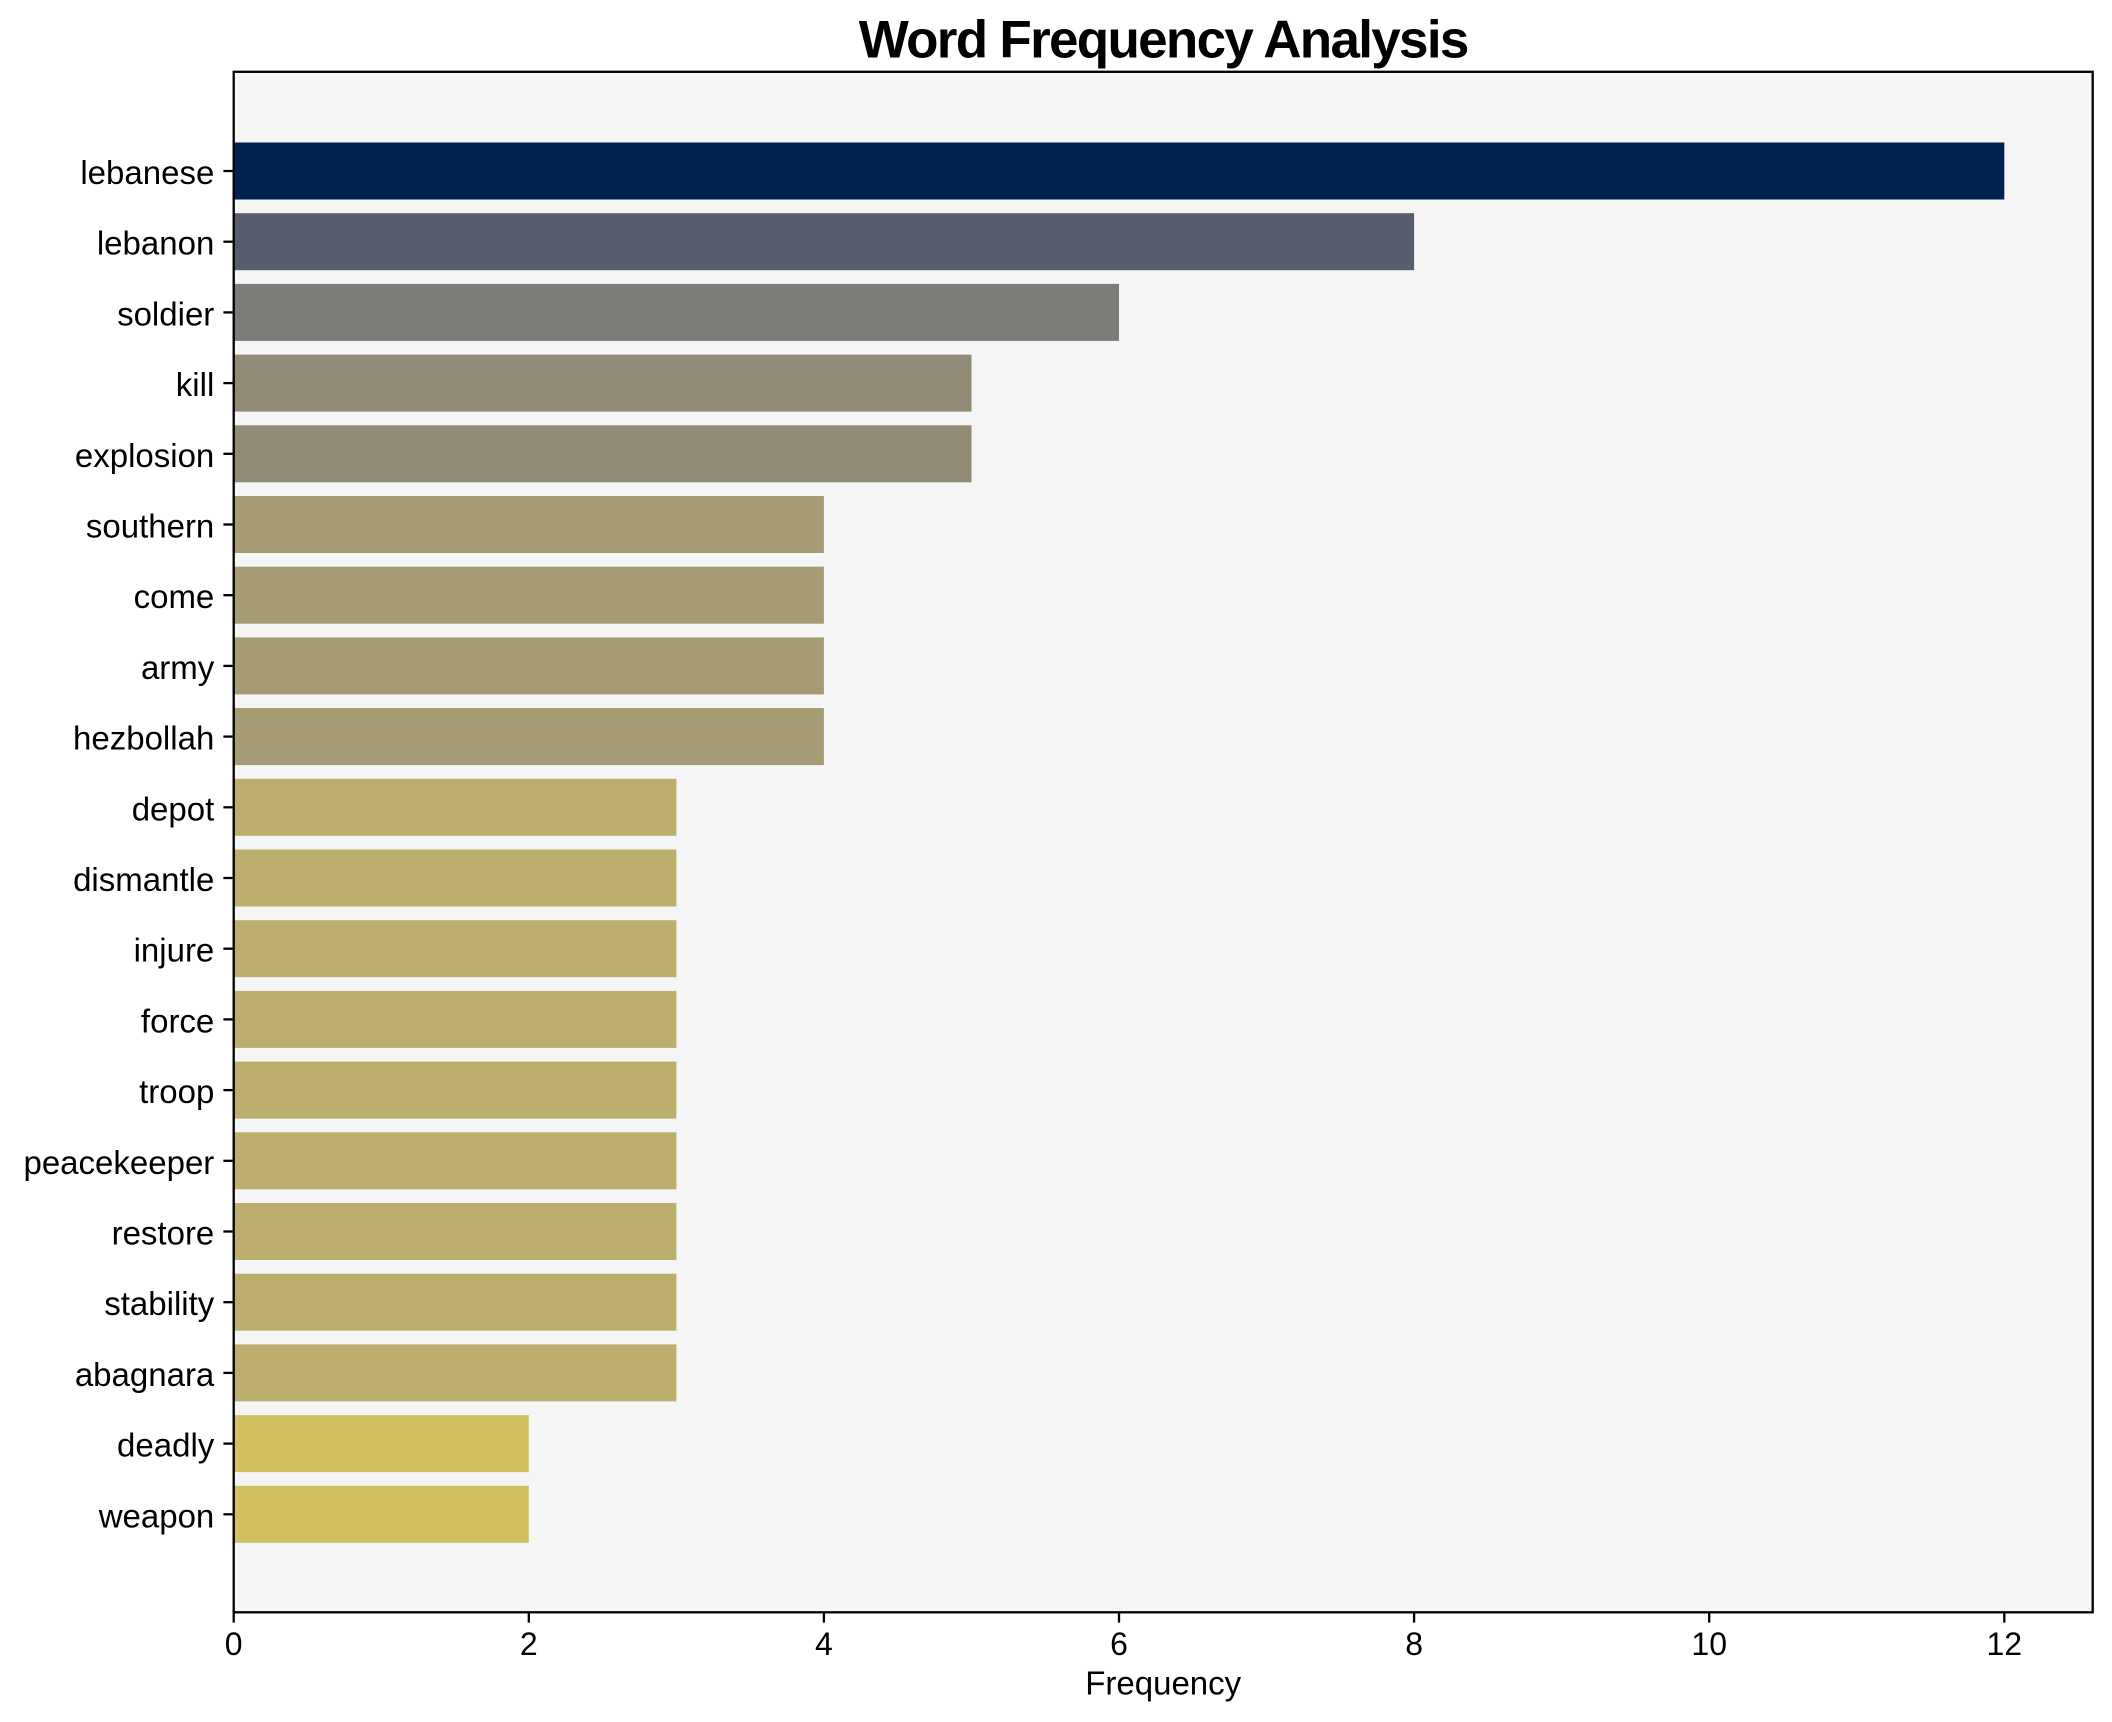 Image resolution: width=2112 pixels, height=1722 pixels. Describe the element at coordinates (174, 596) in the screenshot. I see `svg-text: come` at that location.